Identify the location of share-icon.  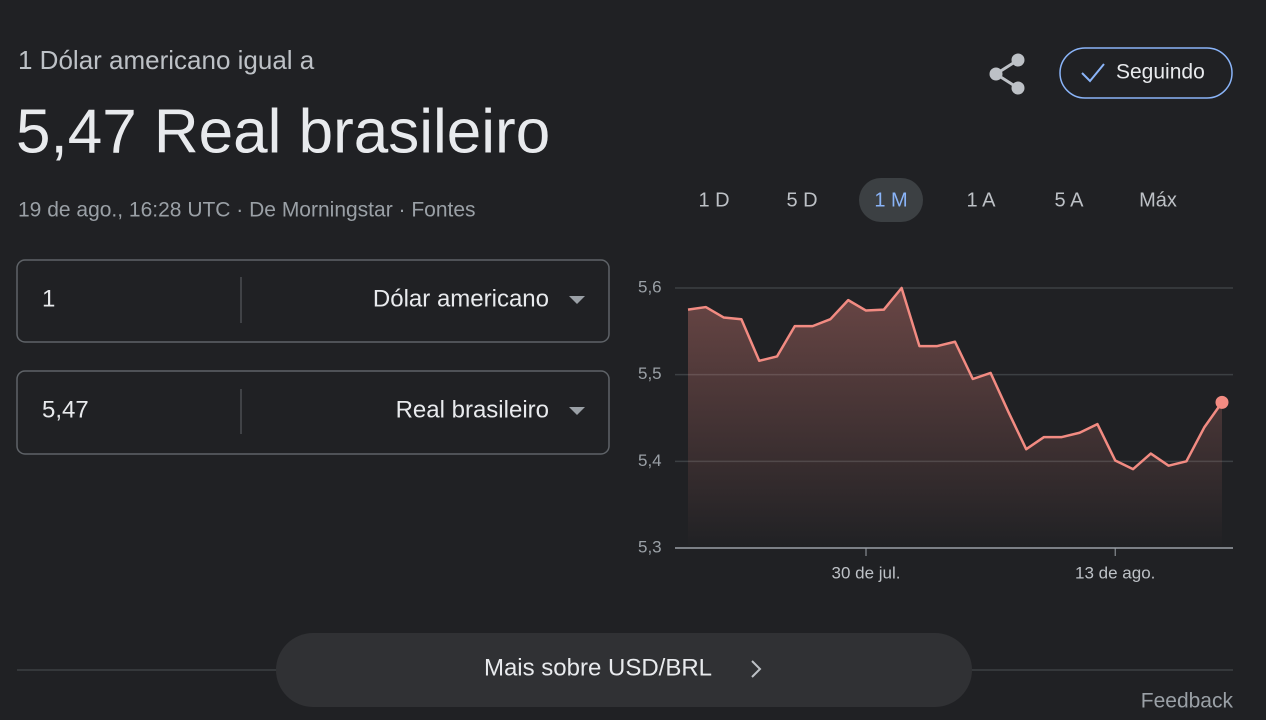
(1007, 74).